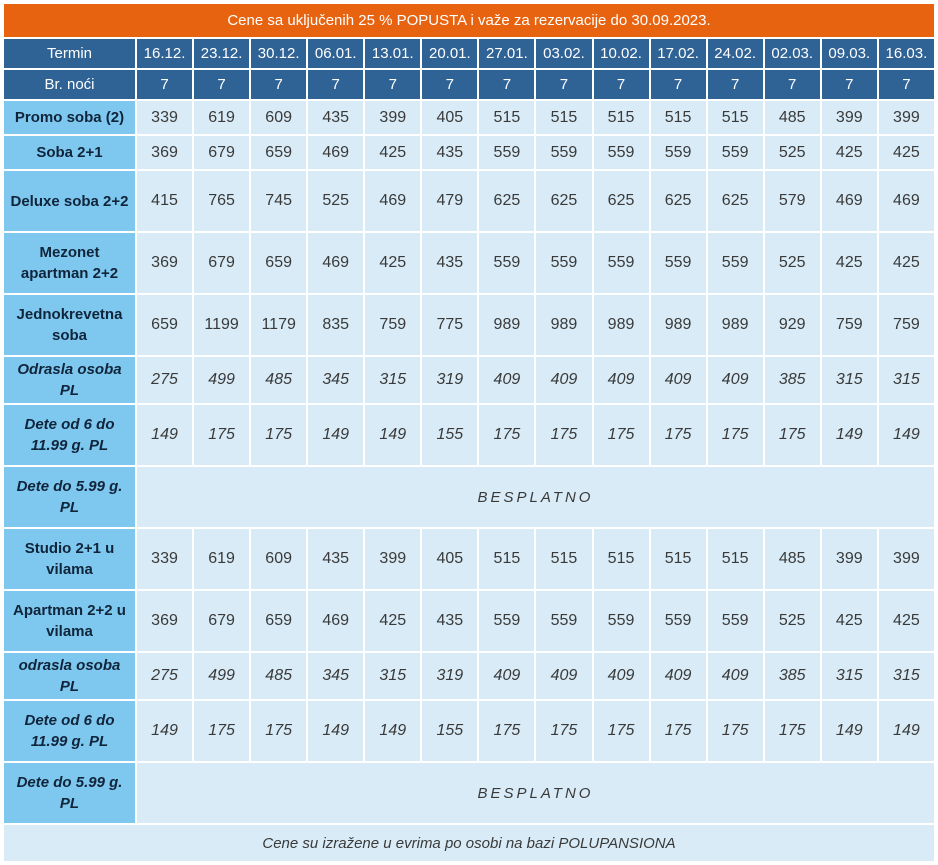 The image size is (938, 865). Describe the element at coordinates (69, 84) in the screenshot. I see `nights-label: Br. noći` at that location.